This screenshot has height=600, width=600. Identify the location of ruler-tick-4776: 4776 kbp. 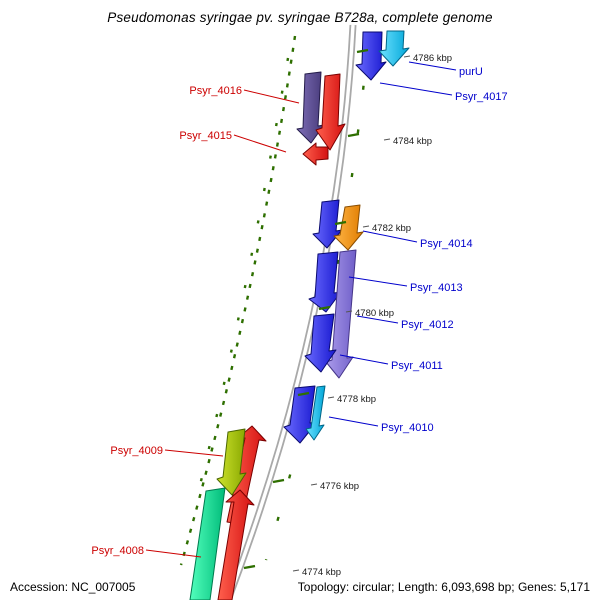
(315, 485).